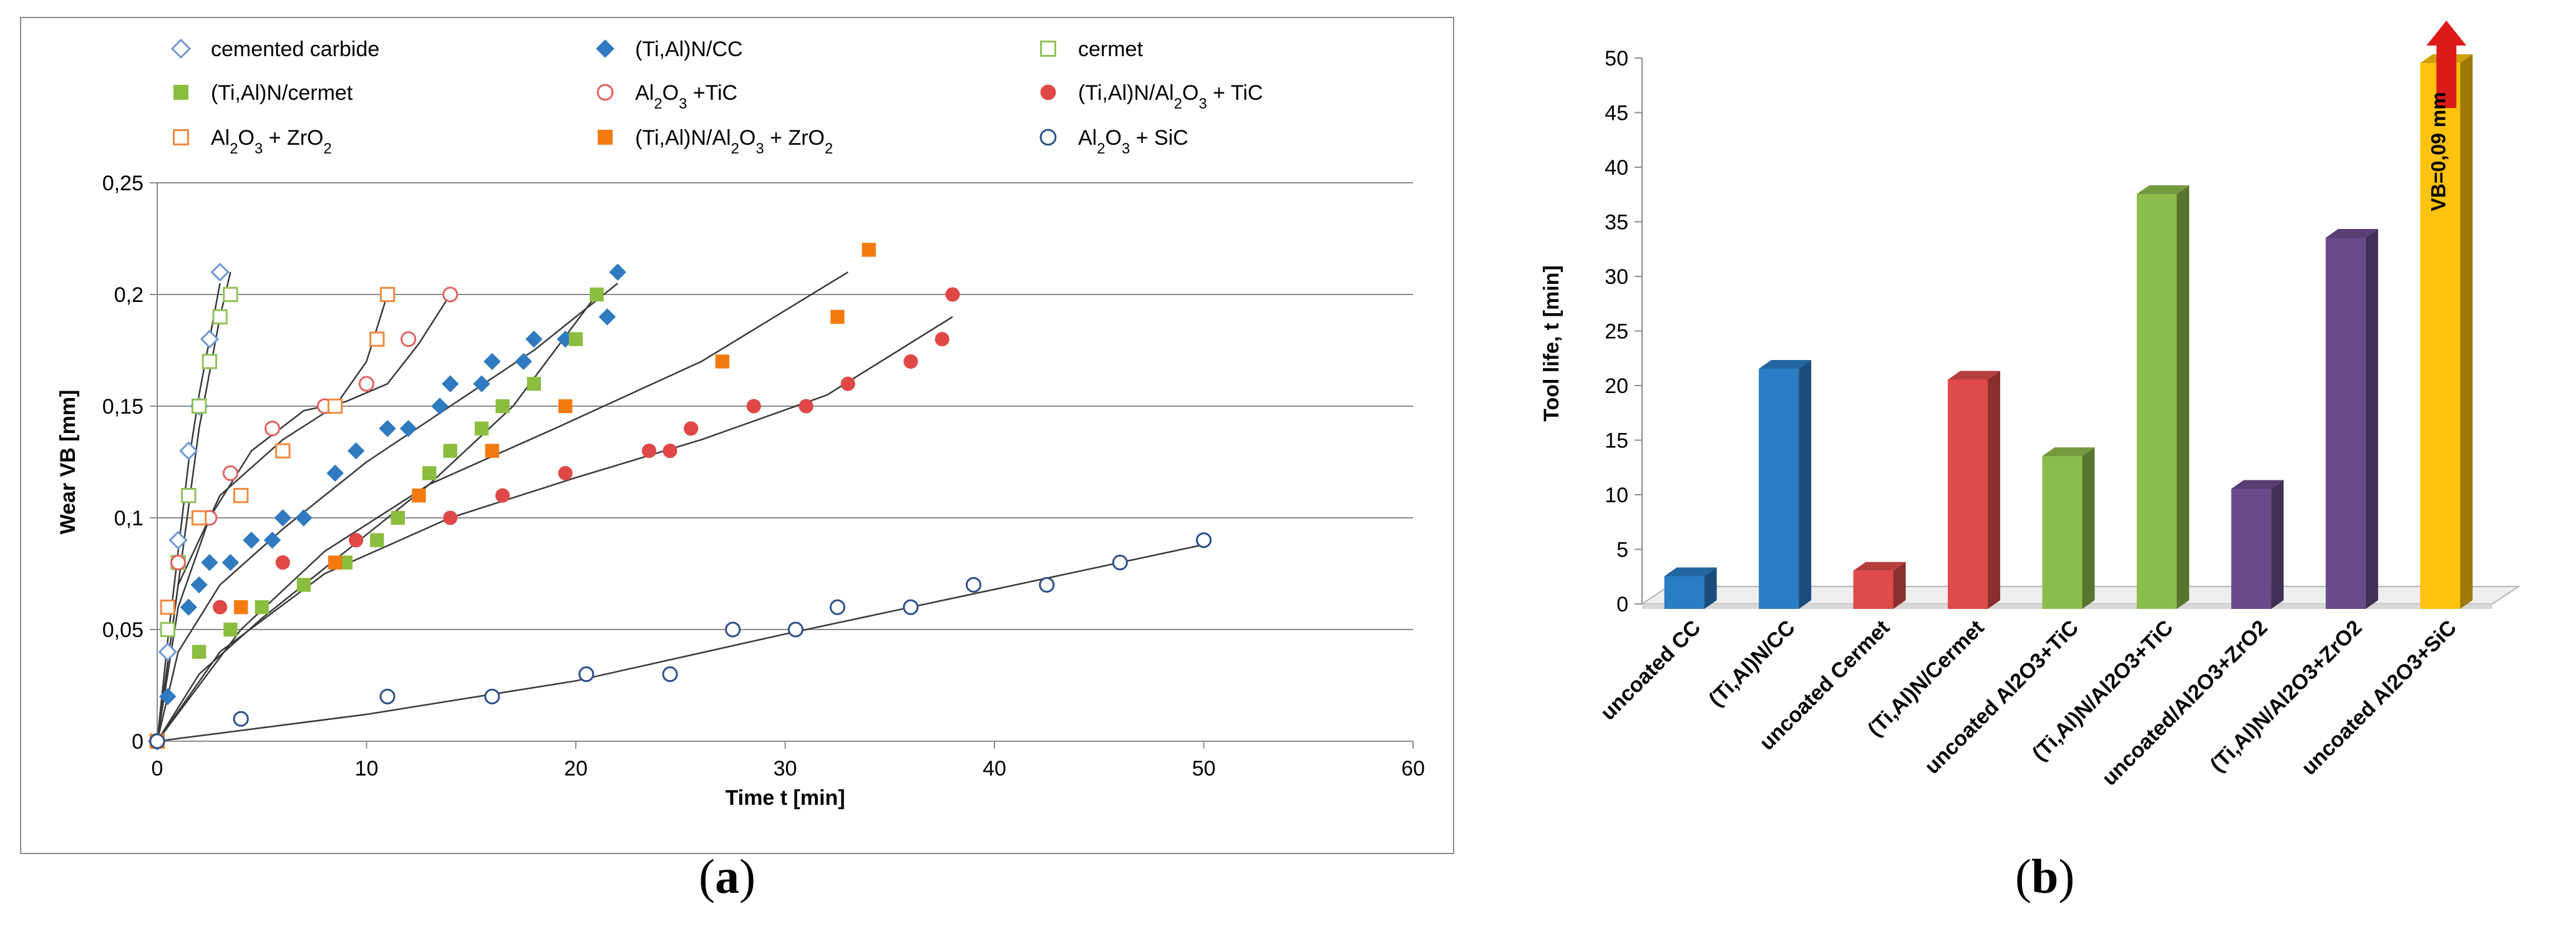 This screenshot has width=2576, height=929. Describe the element at coordinates (271, 141) in the screenshot. I see `legend-label: Al2O3 + ZrO2` at that location.